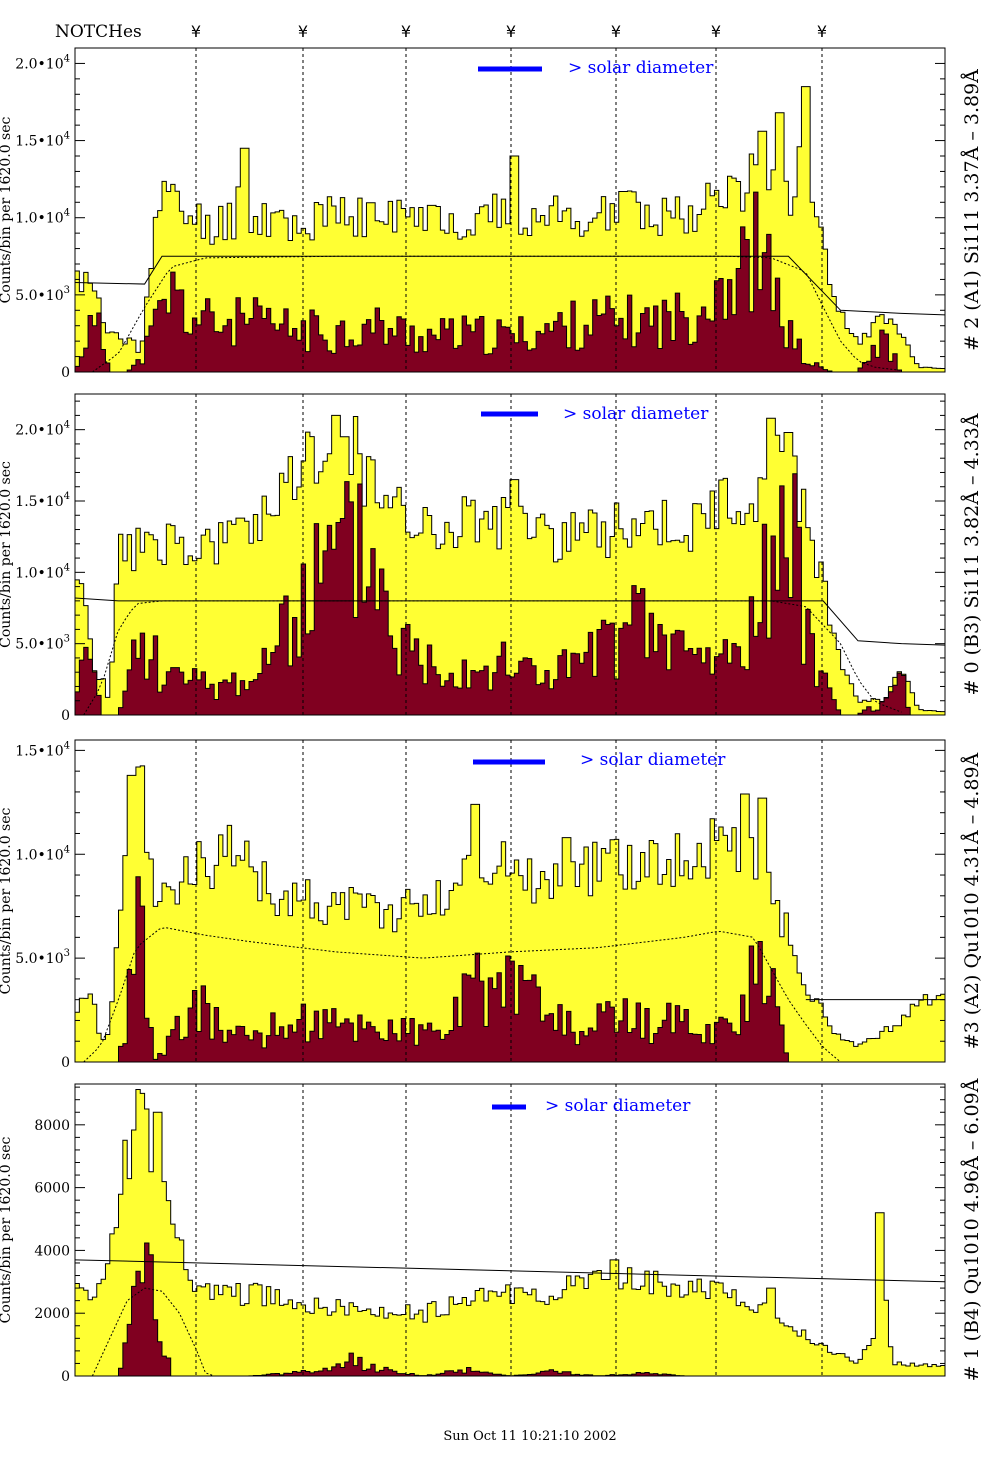 The image size is (1004, 1476). What do you see at coordinates (972, 1229) in the screenshot?
I see `channel-label: # 1 (B4) Qu1010 4.96Å – 6.09Å` at bounding box center [972, 1229].